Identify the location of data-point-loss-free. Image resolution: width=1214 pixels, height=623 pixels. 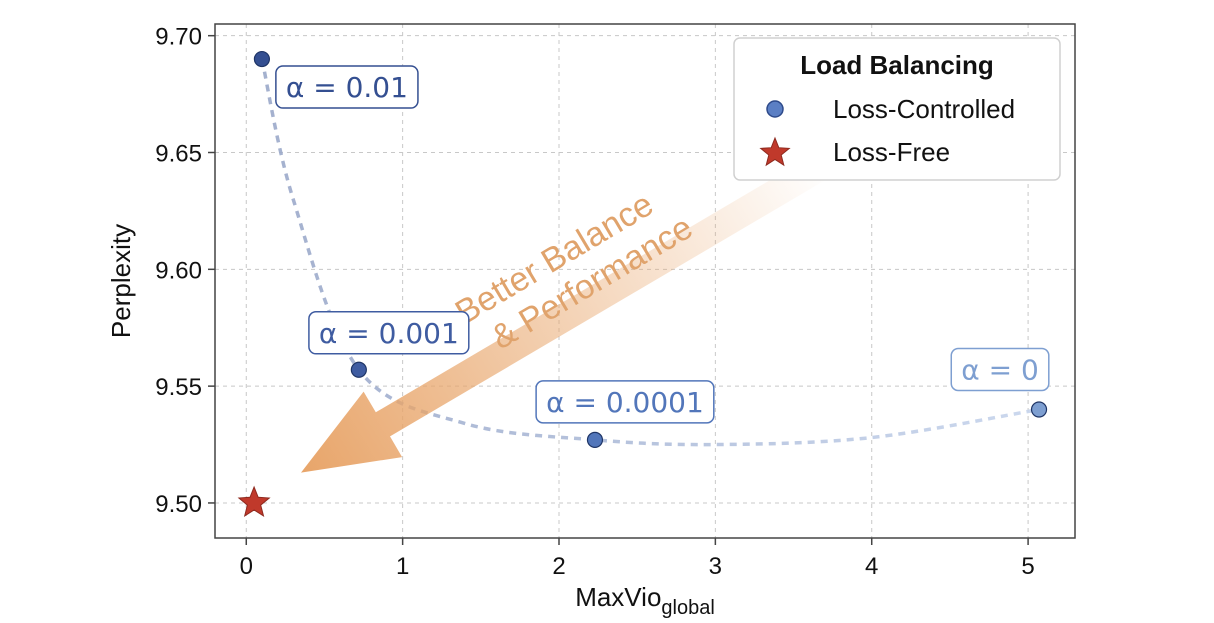
(254, 501).